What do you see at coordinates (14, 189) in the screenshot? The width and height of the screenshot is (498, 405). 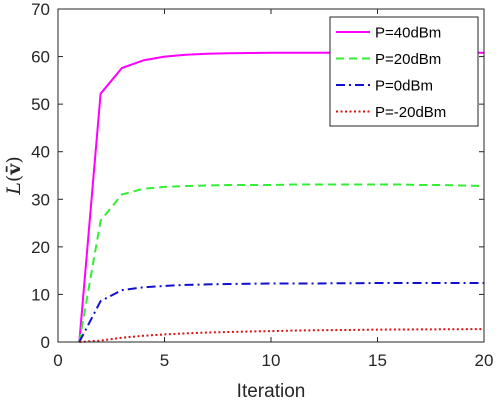 I see `y-axis-label-symbol: L` at bounding box center [14, 189].